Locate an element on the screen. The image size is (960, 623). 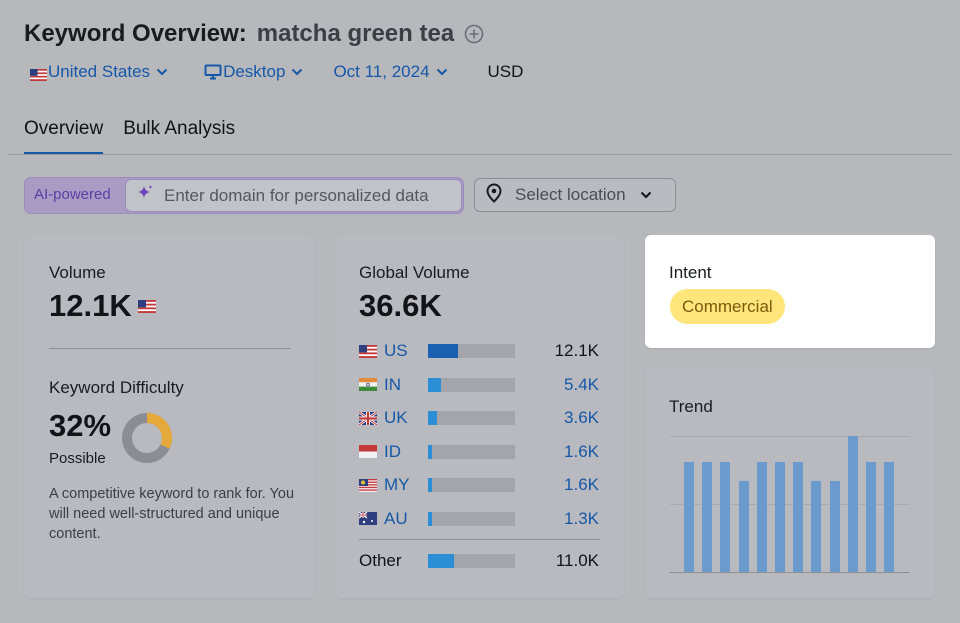
country-row-id: ID 1.6K is located at coordinates (479, 452).